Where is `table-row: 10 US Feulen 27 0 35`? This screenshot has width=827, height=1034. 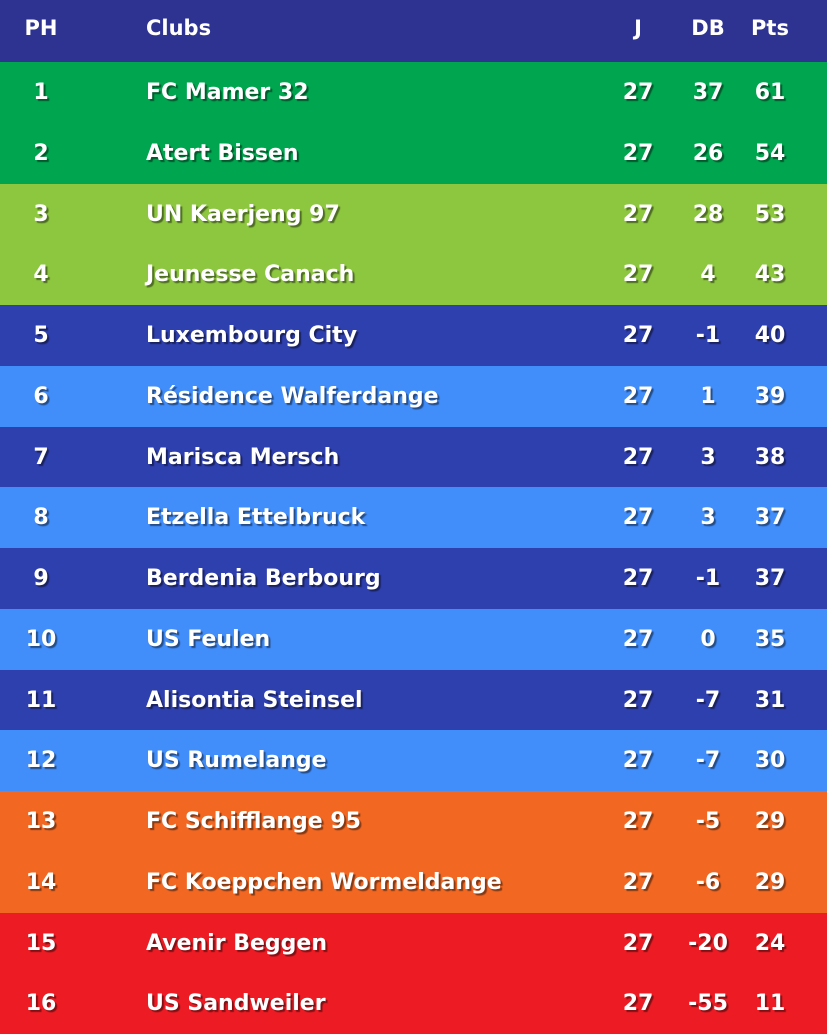
table-row: 10 US Feulen 27 0 35 is located at coordinates (413, 639).